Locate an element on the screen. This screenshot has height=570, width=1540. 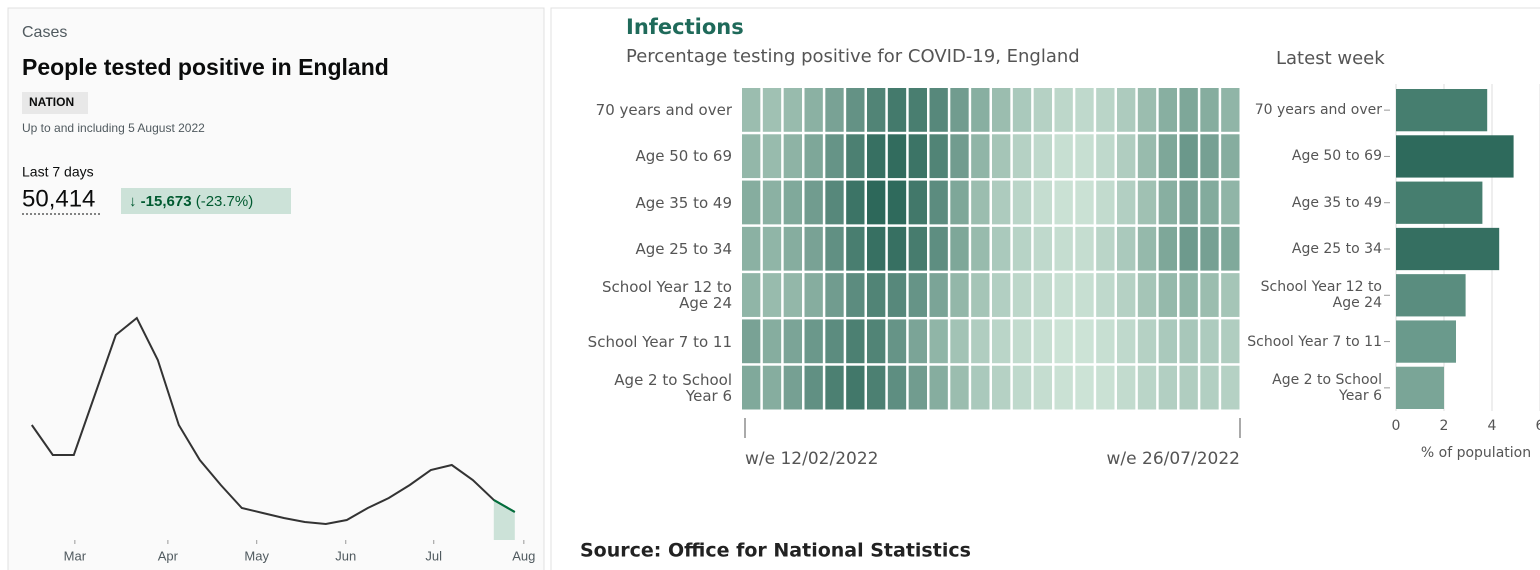
row-label-box: 70 years and over is located at coordinates (664, 110).